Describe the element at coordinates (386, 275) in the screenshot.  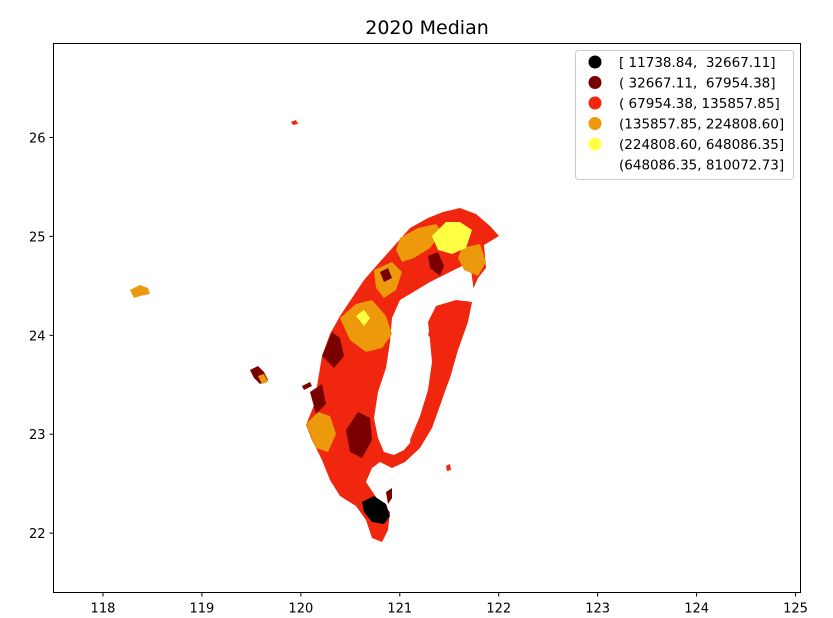
I see `miaoli-darkred` at that location.